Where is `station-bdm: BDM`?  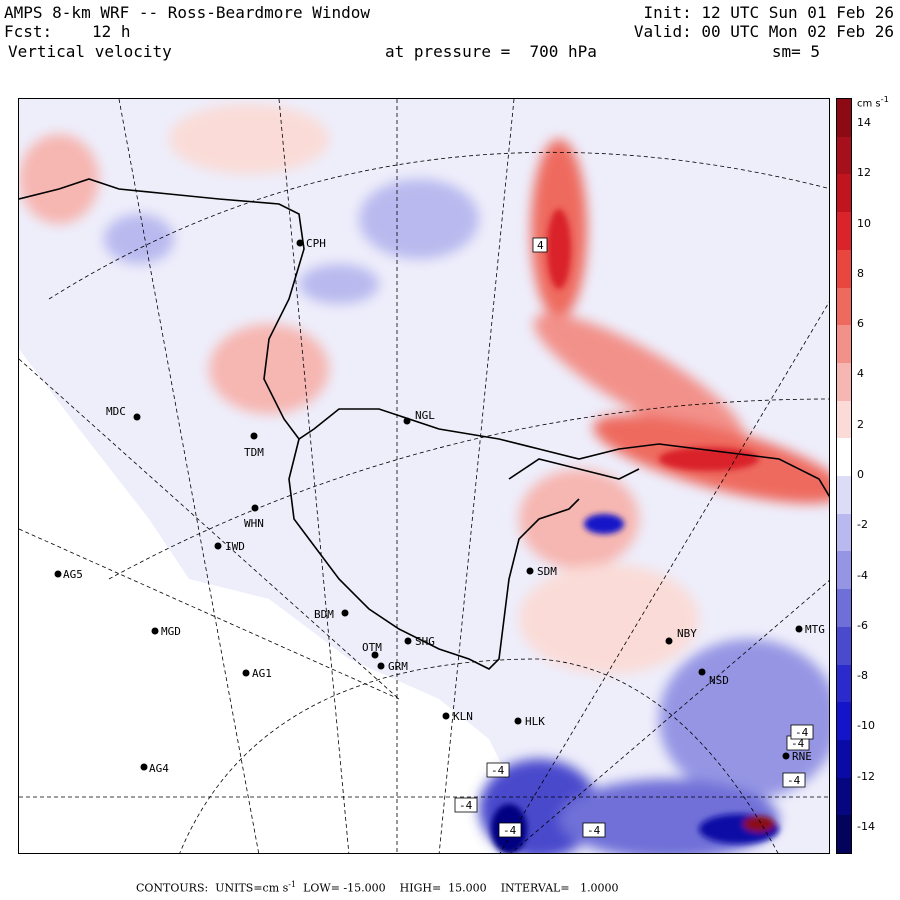 station-bdm: BDM is located at coordinates (331, 614).